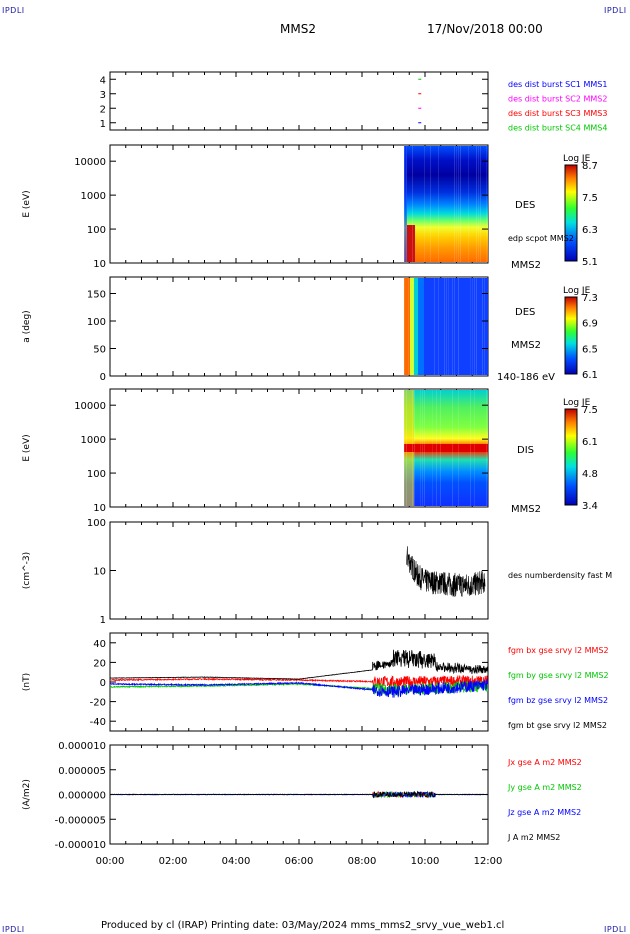  Describe the element at coordinates (80, 845) in the screenshot. I see `y-tick-label: -0.000010` at that location.